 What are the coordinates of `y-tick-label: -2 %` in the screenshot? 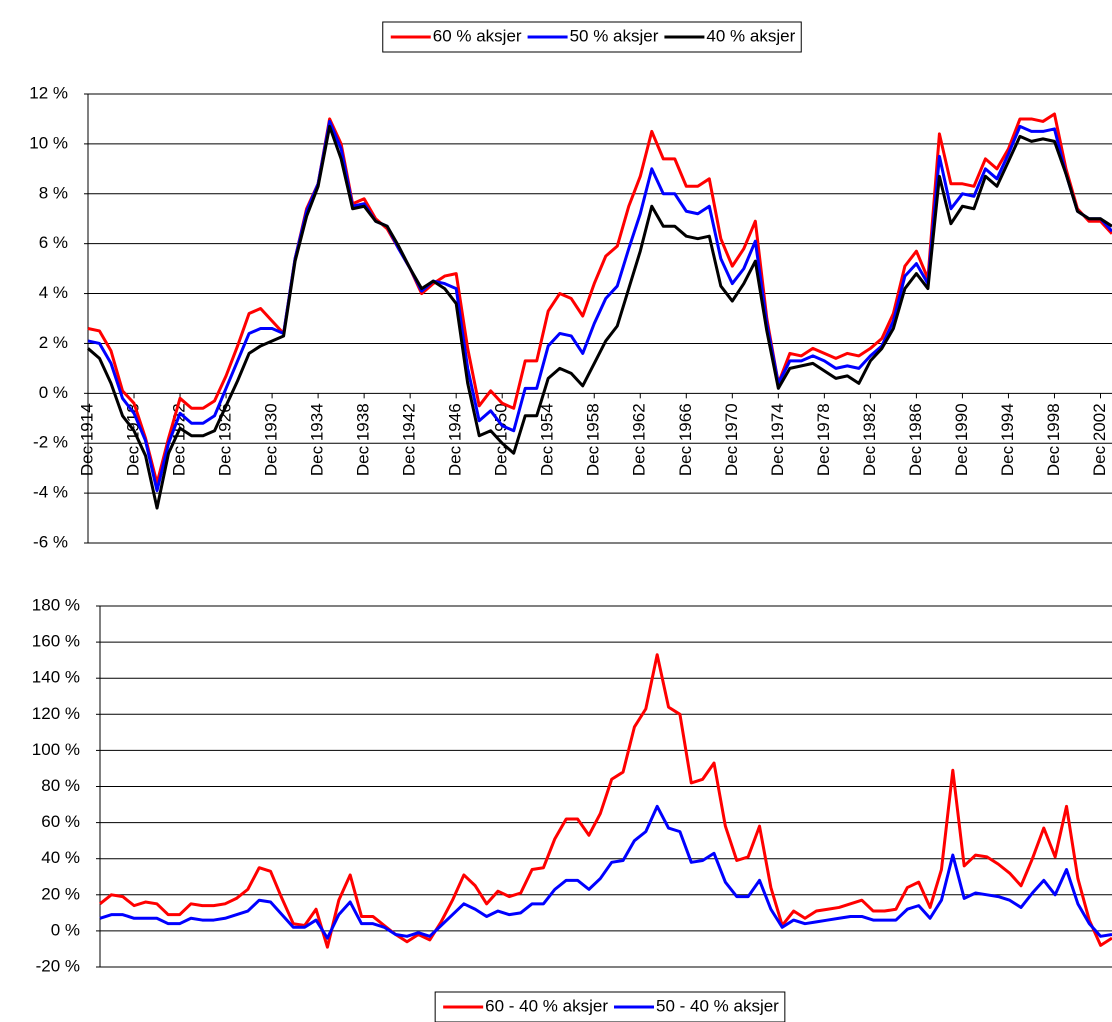 It's located at (50, 442).